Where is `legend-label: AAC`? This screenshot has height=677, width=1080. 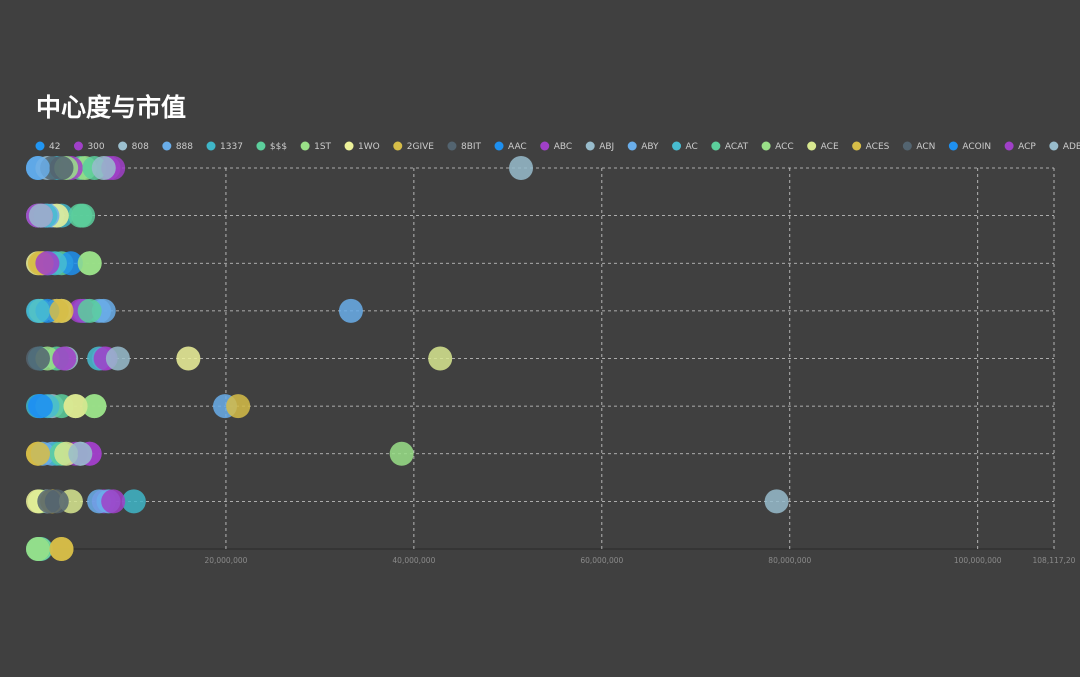
legend-label: AAC is located at coordinates (517, 147).